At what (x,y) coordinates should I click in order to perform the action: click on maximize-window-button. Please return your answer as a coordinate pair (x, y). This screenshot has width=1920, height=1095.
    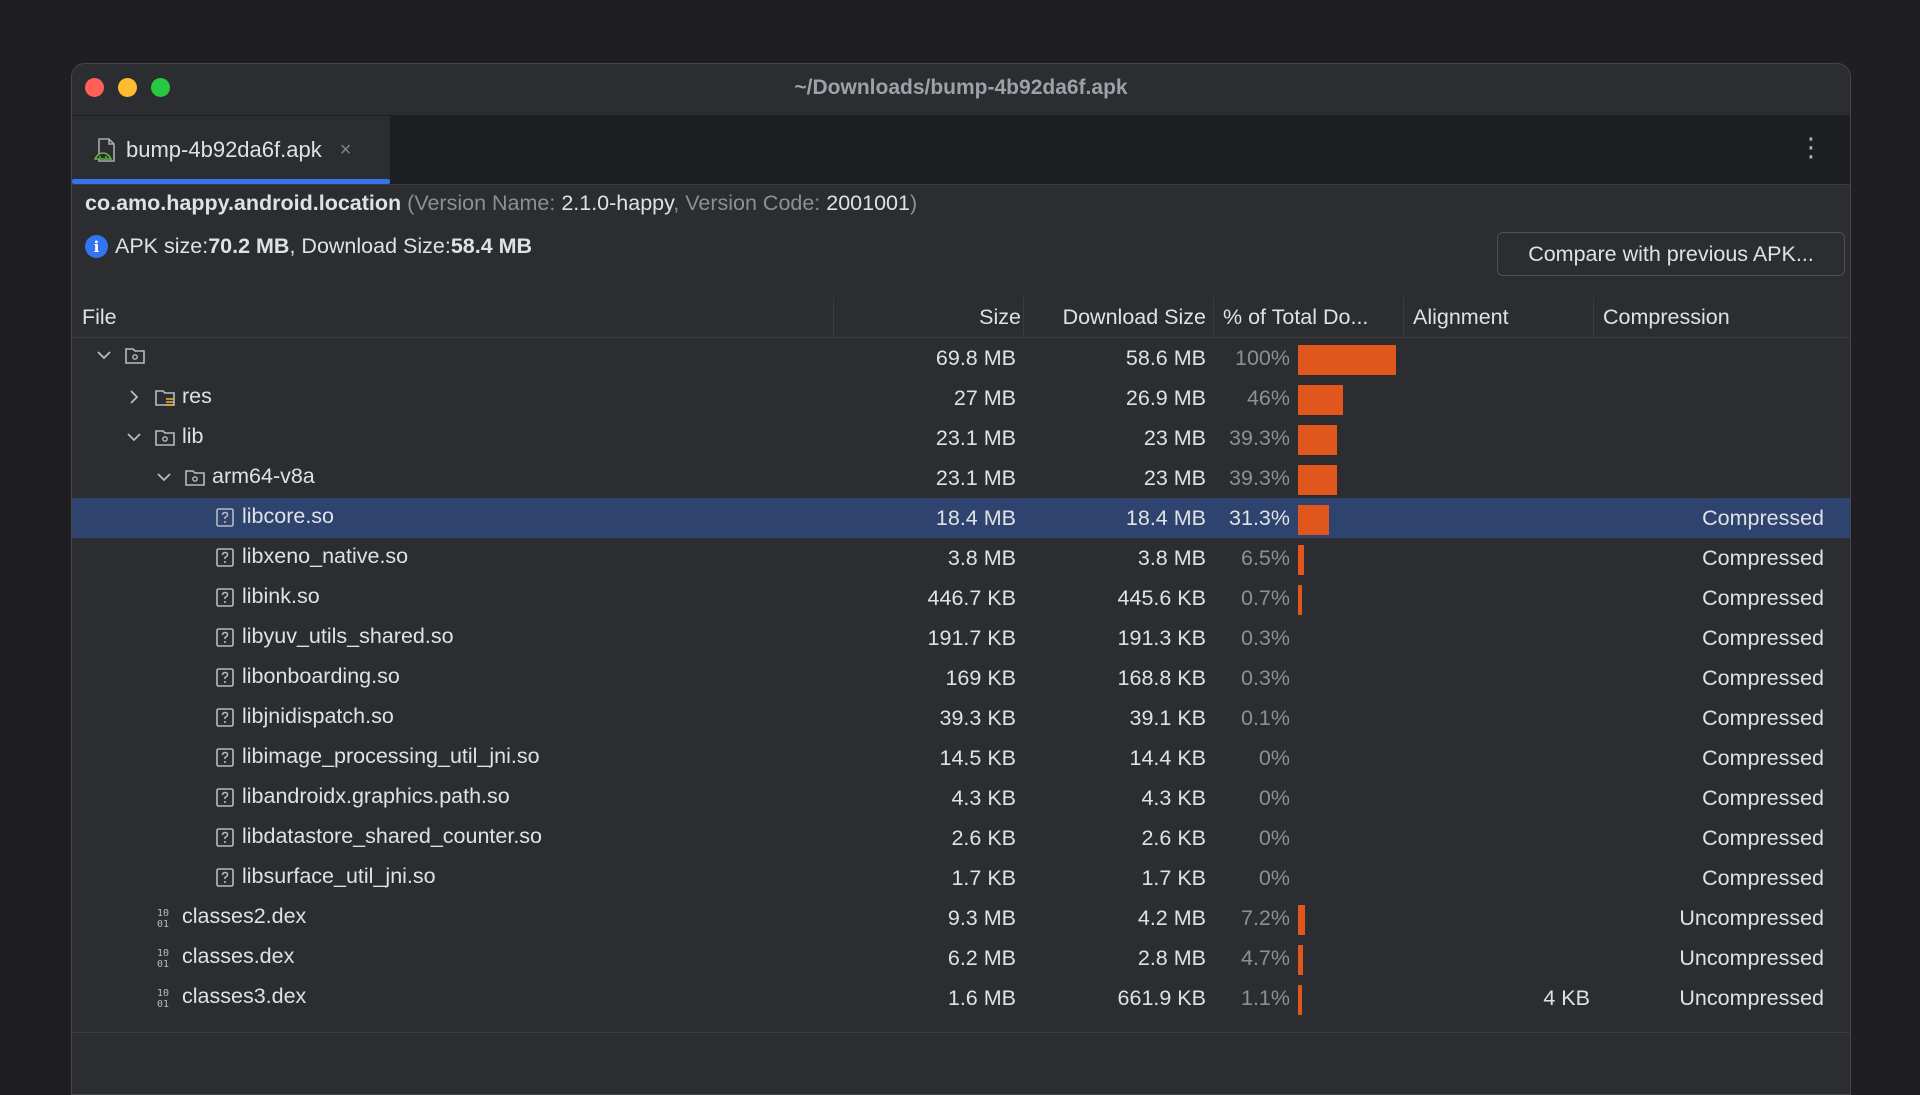
    Looking at the image, I should click on (160, 87).